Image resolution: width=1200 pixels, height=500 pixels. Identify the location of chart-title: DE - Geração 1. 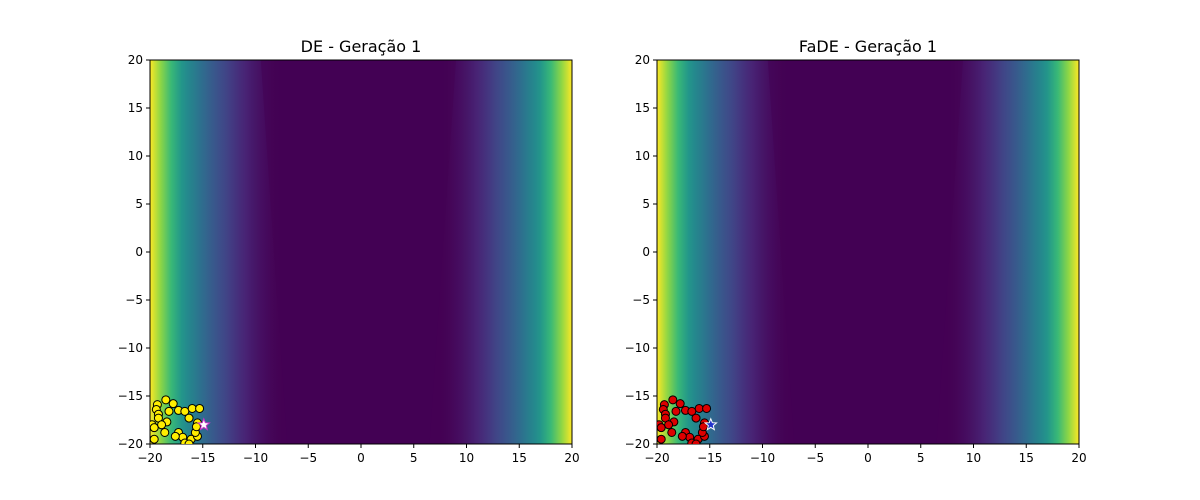
(361, 46).